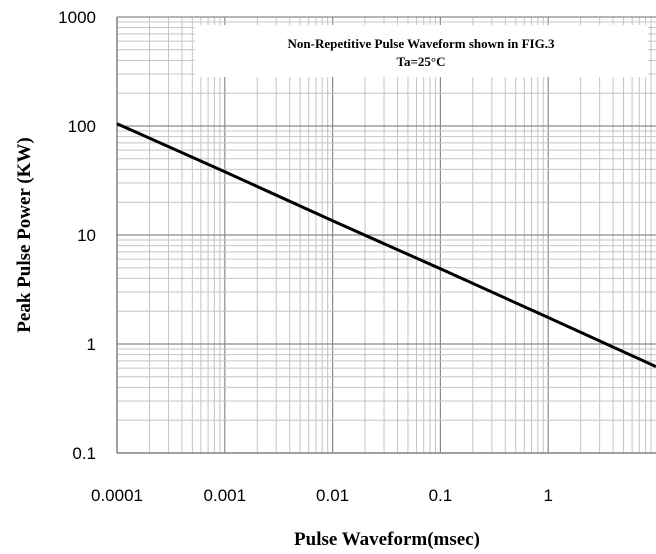  What do you see at coordinates (24, 234) in the screenshot?
I see `y-axis-label: Peak Pulse Power (KW)` at bounding box center [24, 234].